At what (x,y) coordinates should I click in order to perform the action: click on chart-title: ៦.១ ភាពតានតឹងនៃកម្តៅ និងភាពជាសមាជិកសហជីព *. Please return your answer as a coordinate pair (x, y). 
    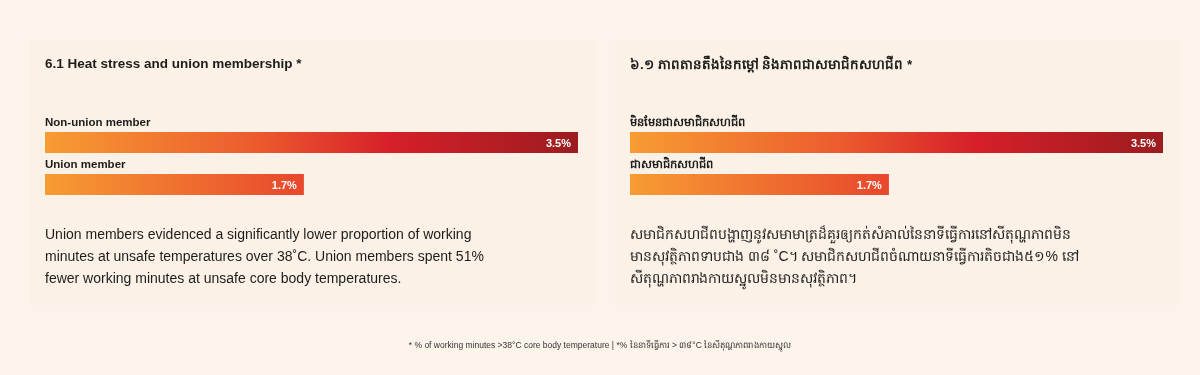
    Looking at the image, I should click on (771, 65).